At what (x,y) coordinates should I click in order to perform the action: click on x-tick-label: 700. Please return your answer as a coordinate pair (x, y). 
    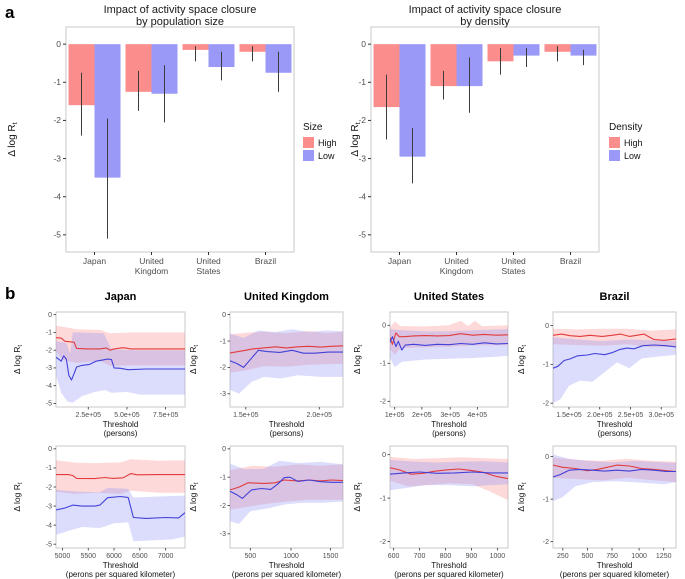
    Looking at the image, I should click on (420, 556).